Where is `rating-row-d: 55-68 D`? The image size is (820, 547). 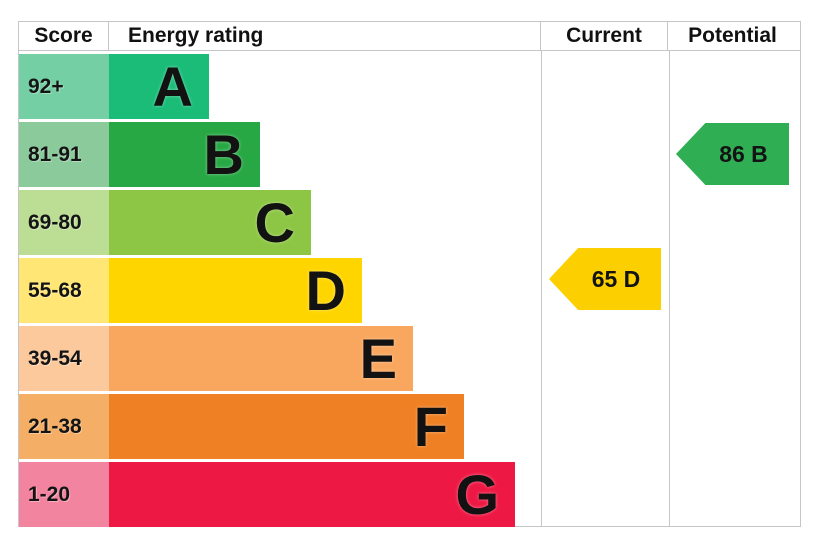 rating-row-d: 55-68 D is located at coordinates (267, 290).